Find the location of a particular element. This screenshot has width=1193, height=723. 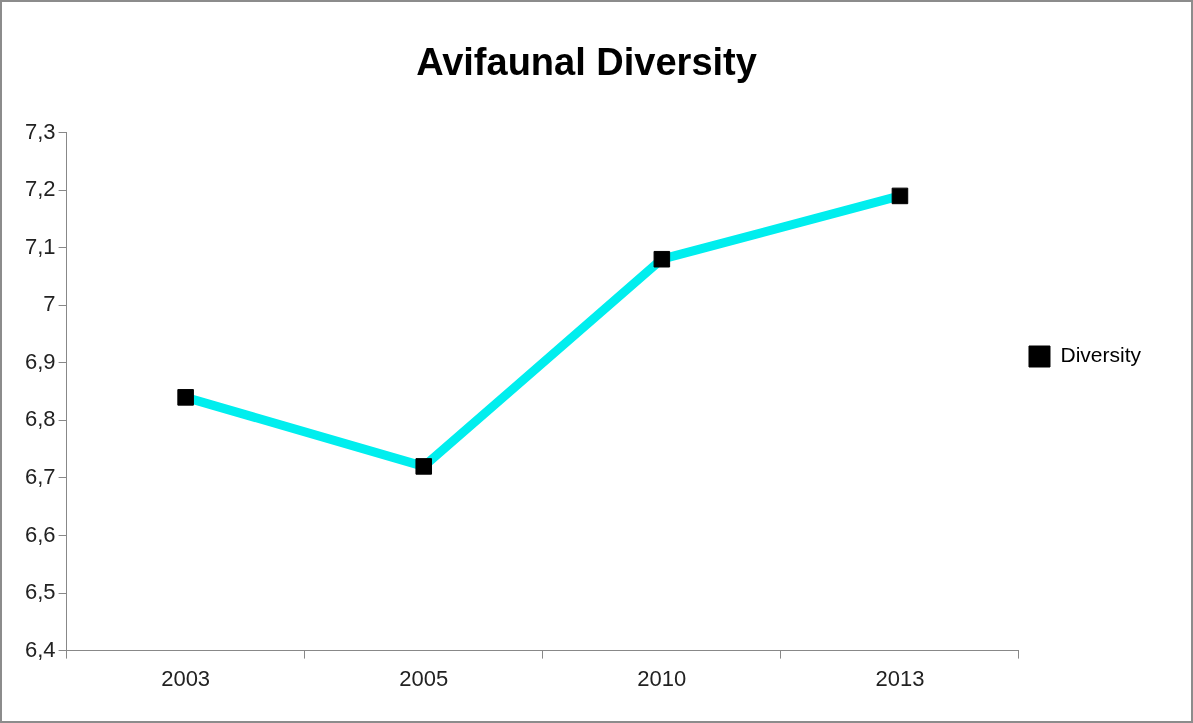

y-tick-label: 7,3 is located at coordinates (40, 131).